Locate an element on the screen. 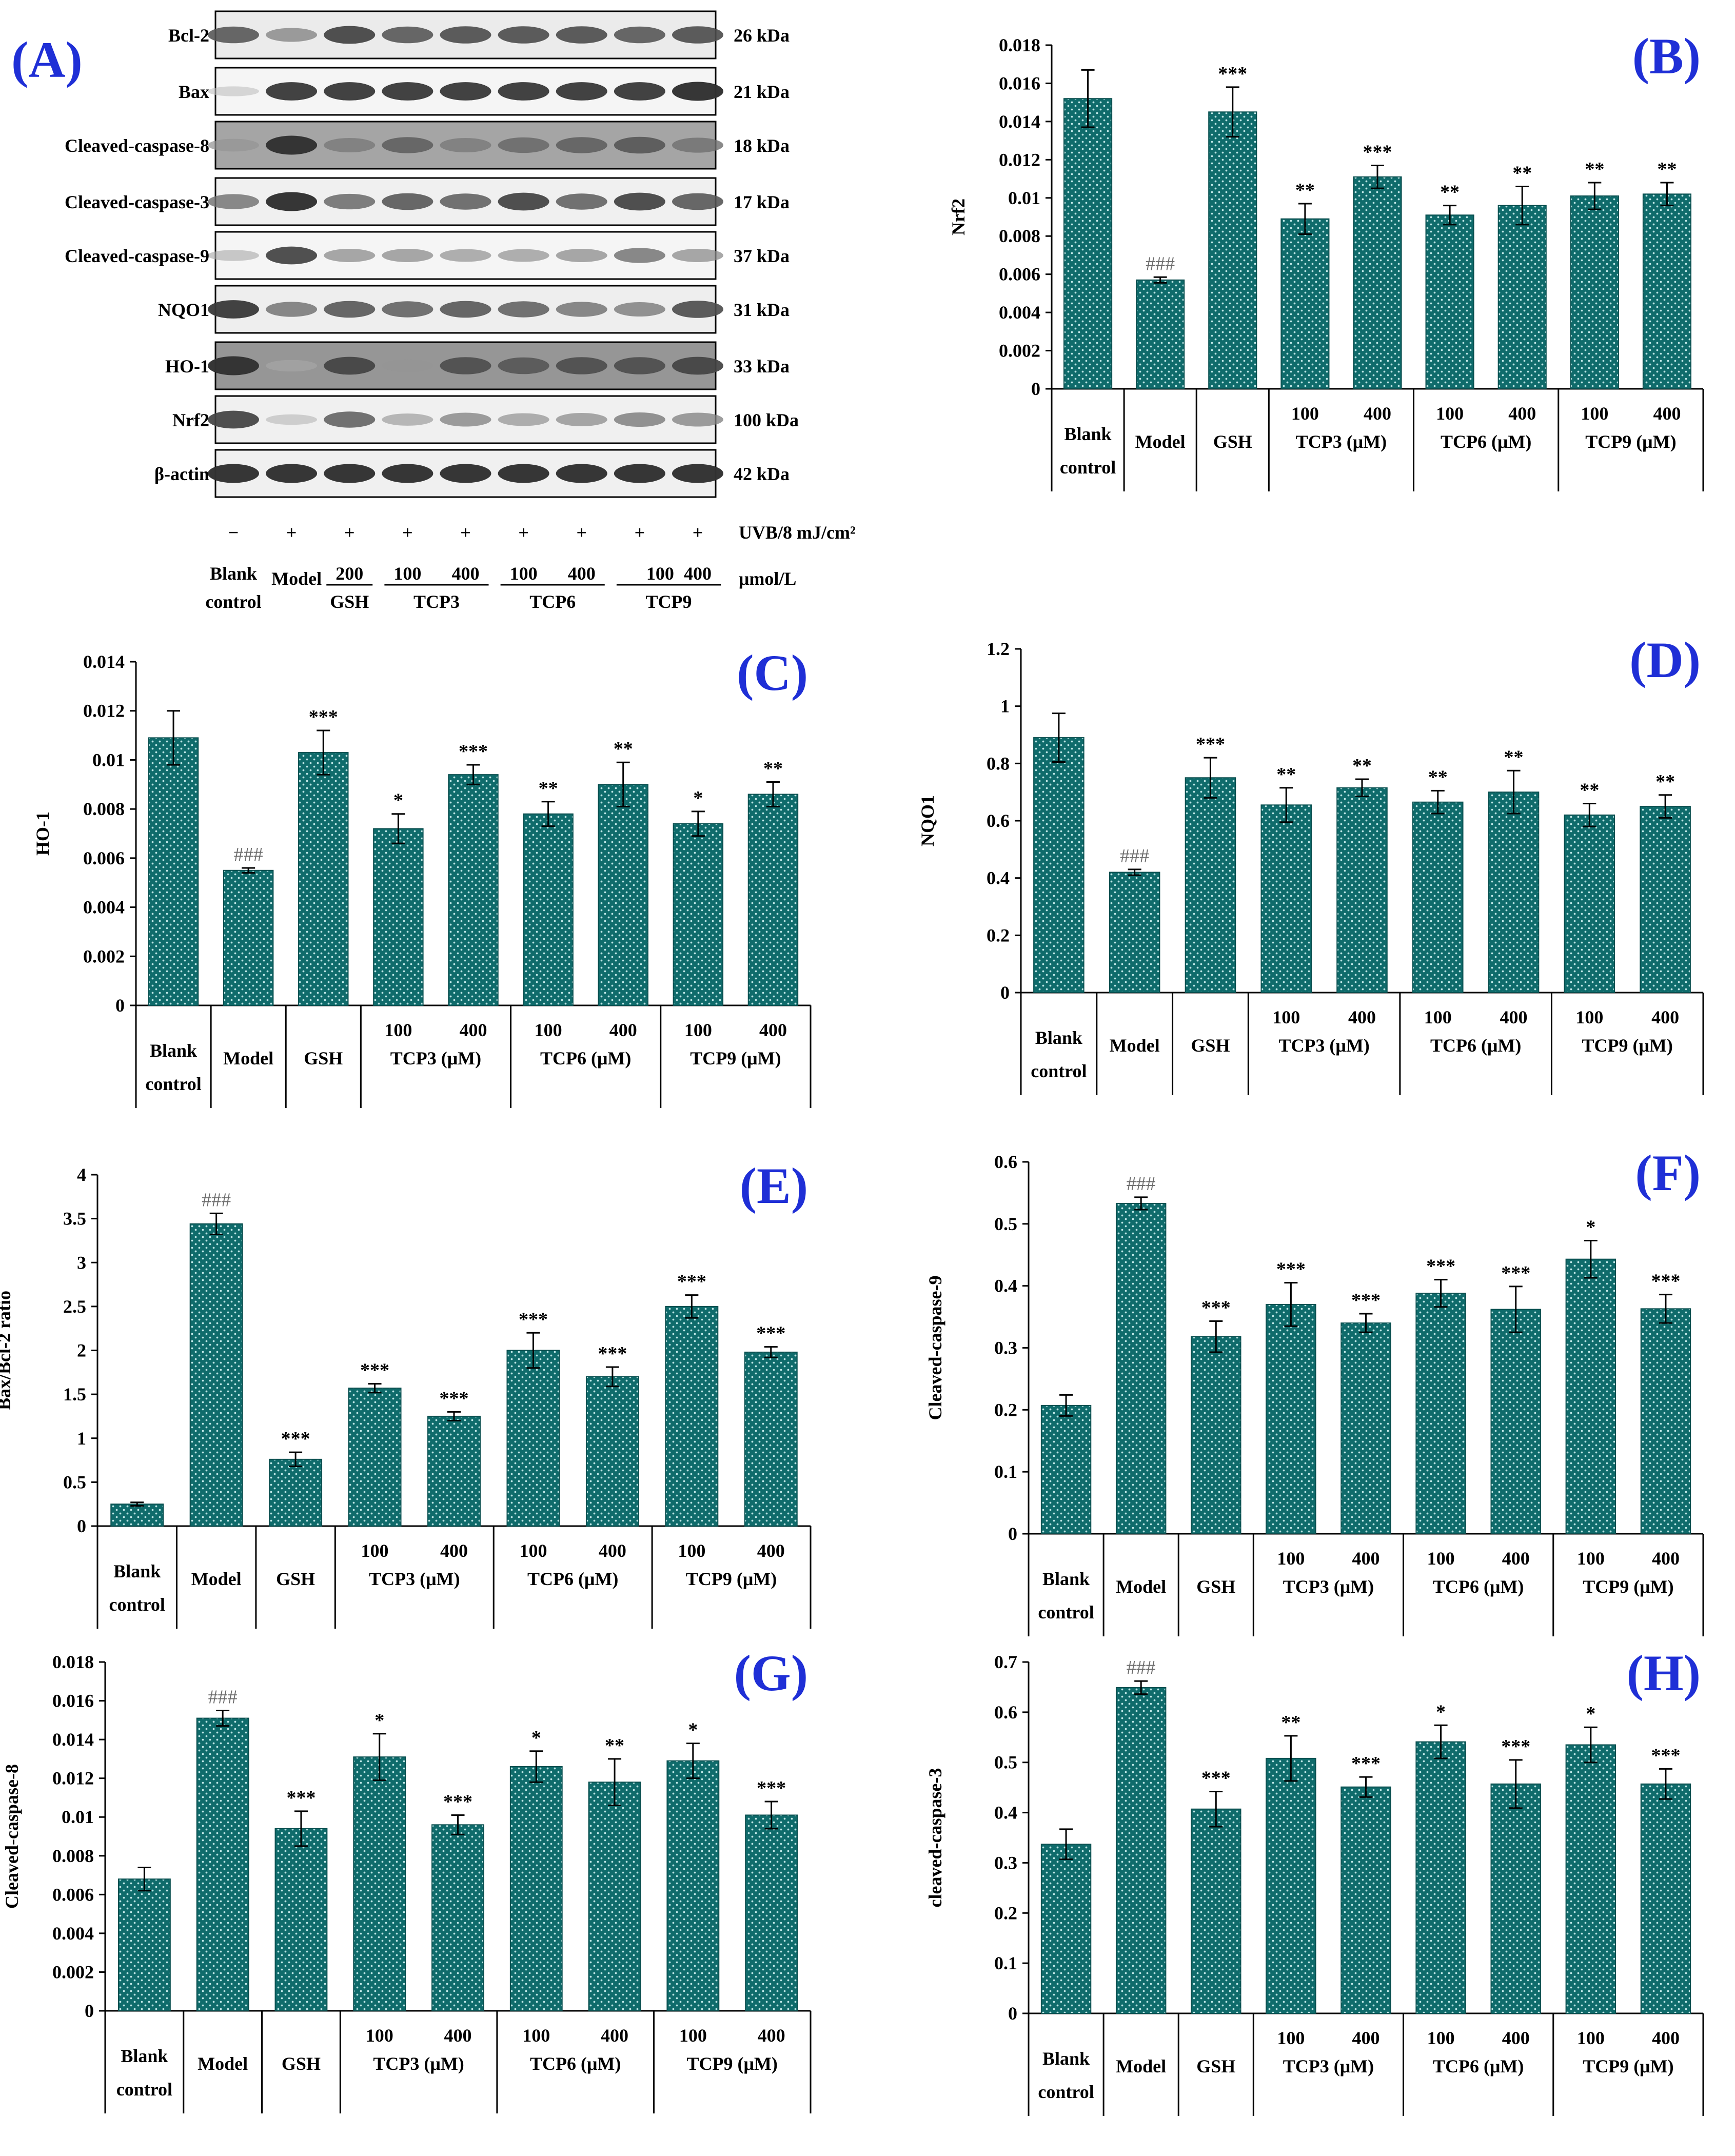 Image resolution: width=1735 pixels, height=2156 pixels. y-tick-label: 0.5 is located at coordinates (1006, 1224).